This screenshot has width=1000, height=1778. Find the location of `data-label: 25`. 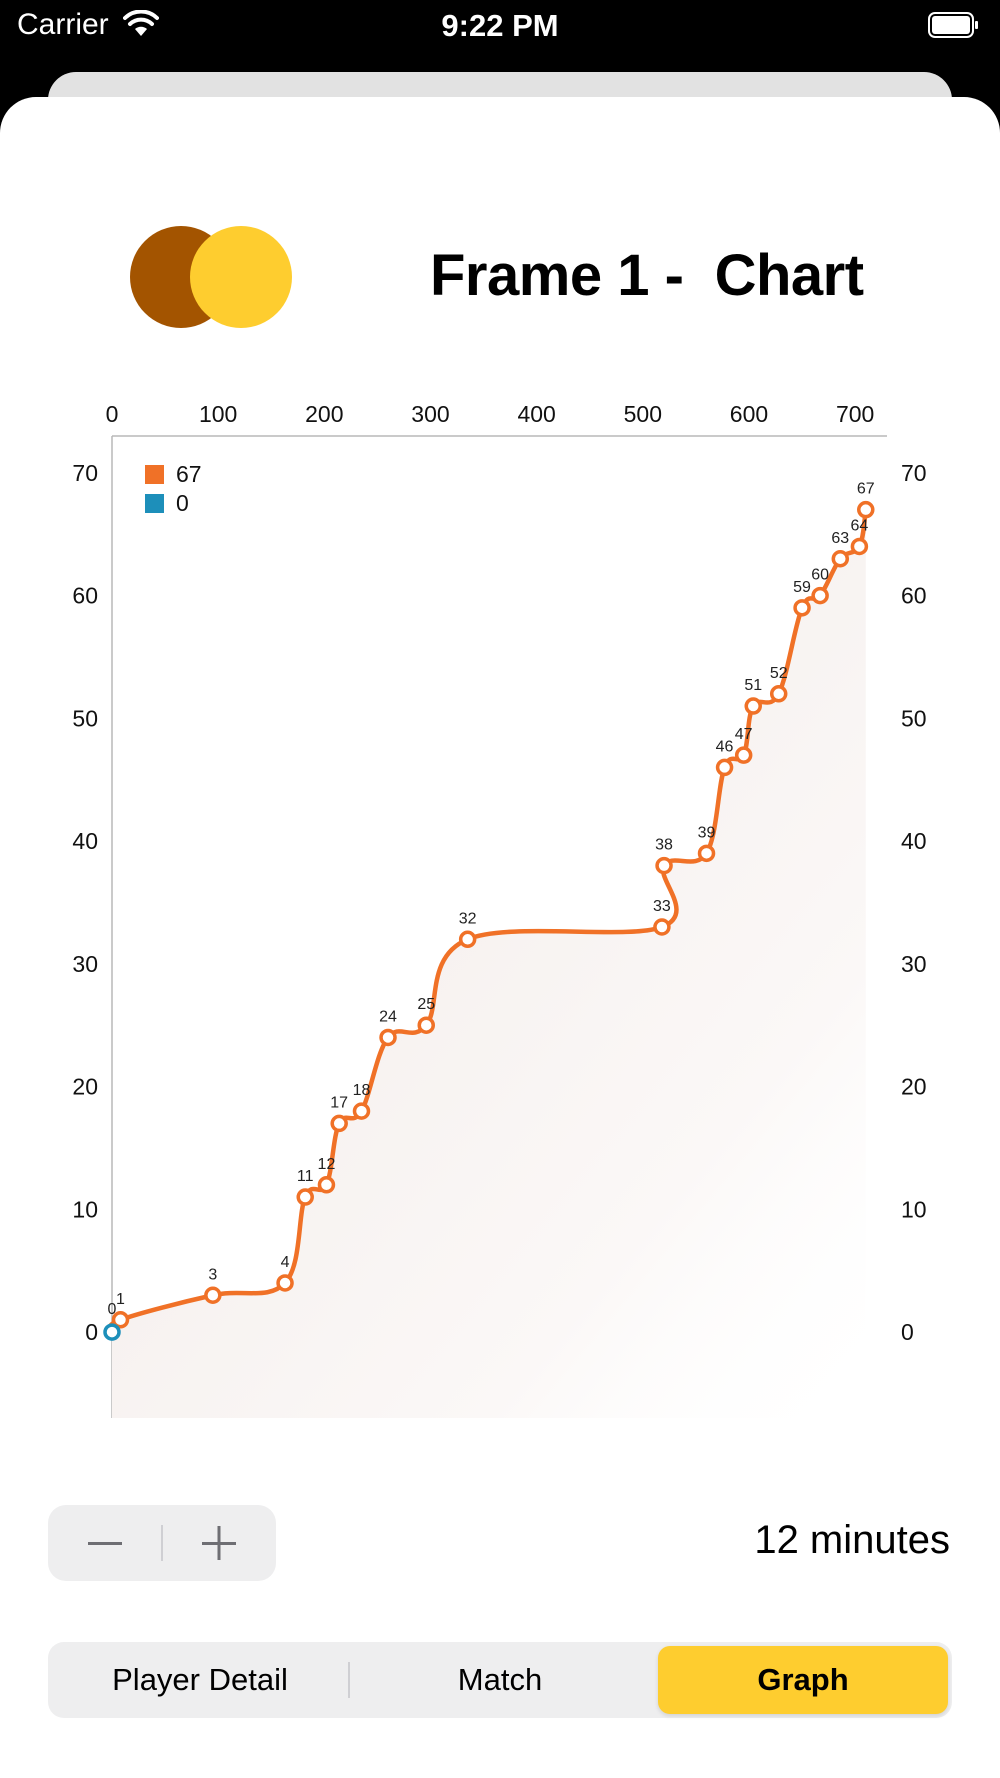

data-label: 25 is located at coordinates (426, 1004).